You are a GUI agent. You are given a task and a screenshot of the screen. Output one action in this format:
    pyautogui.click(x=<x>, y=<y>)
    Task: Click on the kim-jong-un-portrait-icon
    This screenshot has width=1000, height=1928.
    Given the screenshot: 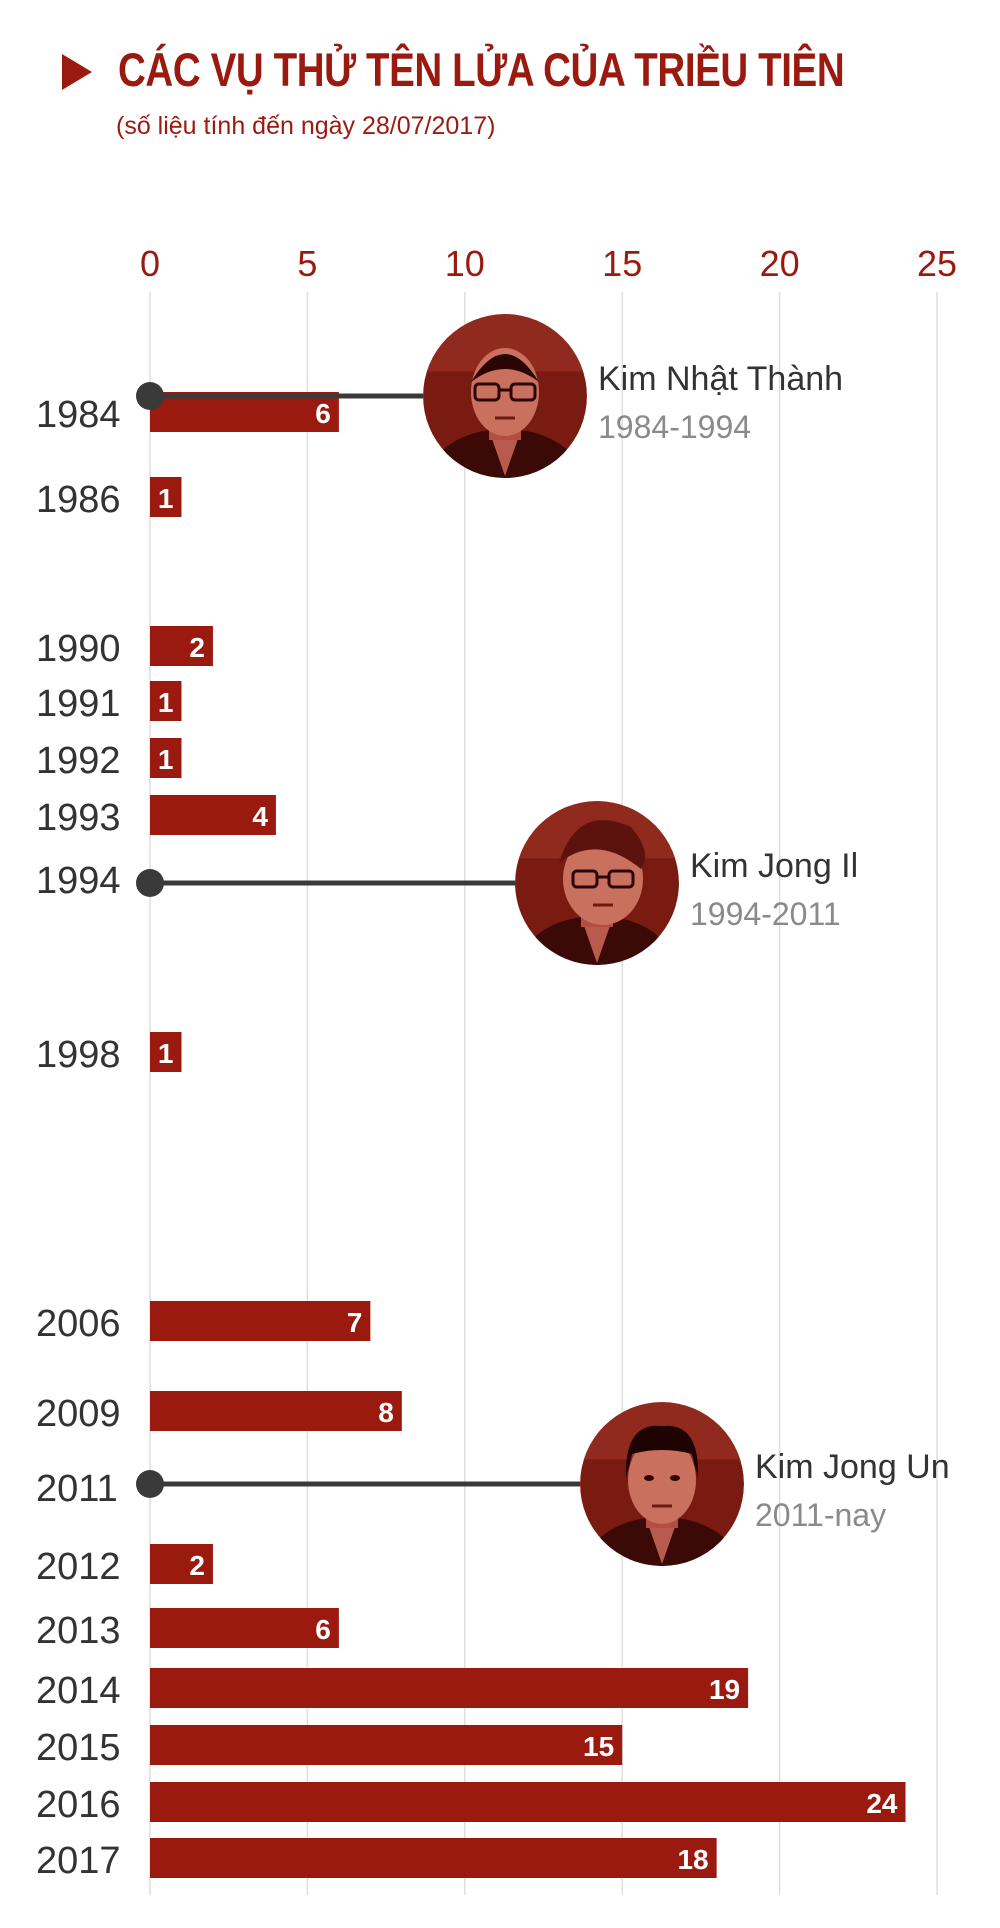 What is the action you would take?
    pyautogui.click(x=662, y=1484)
    